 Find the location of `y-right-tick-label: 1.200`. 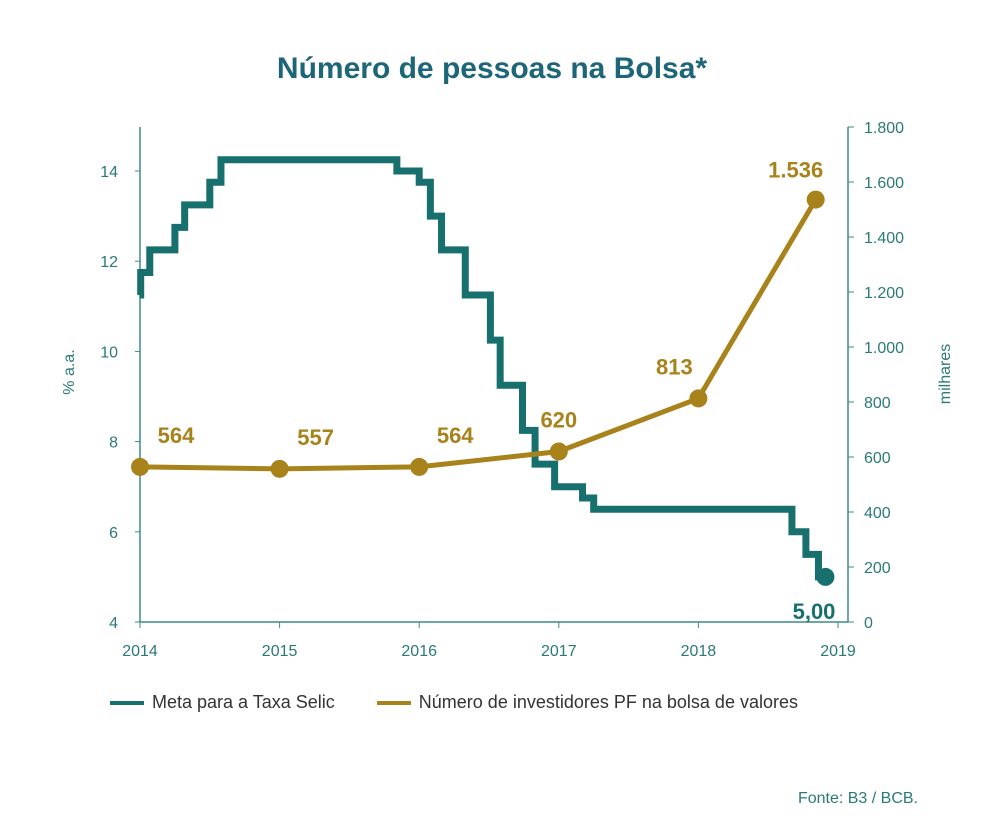

y-right-tick-label: 1.200 is located at coordinates (884, 293).